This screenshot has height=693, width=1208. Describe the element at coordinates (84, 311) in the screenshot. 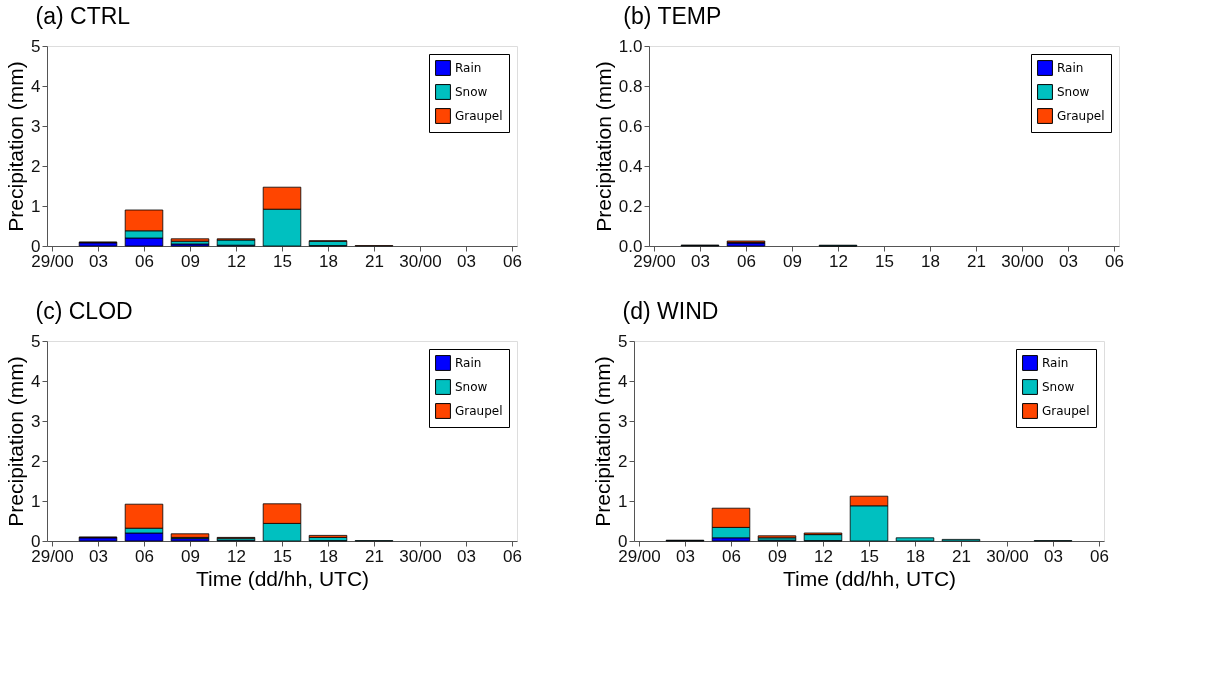

I see `chart-title: (c) CLOD` at that location.